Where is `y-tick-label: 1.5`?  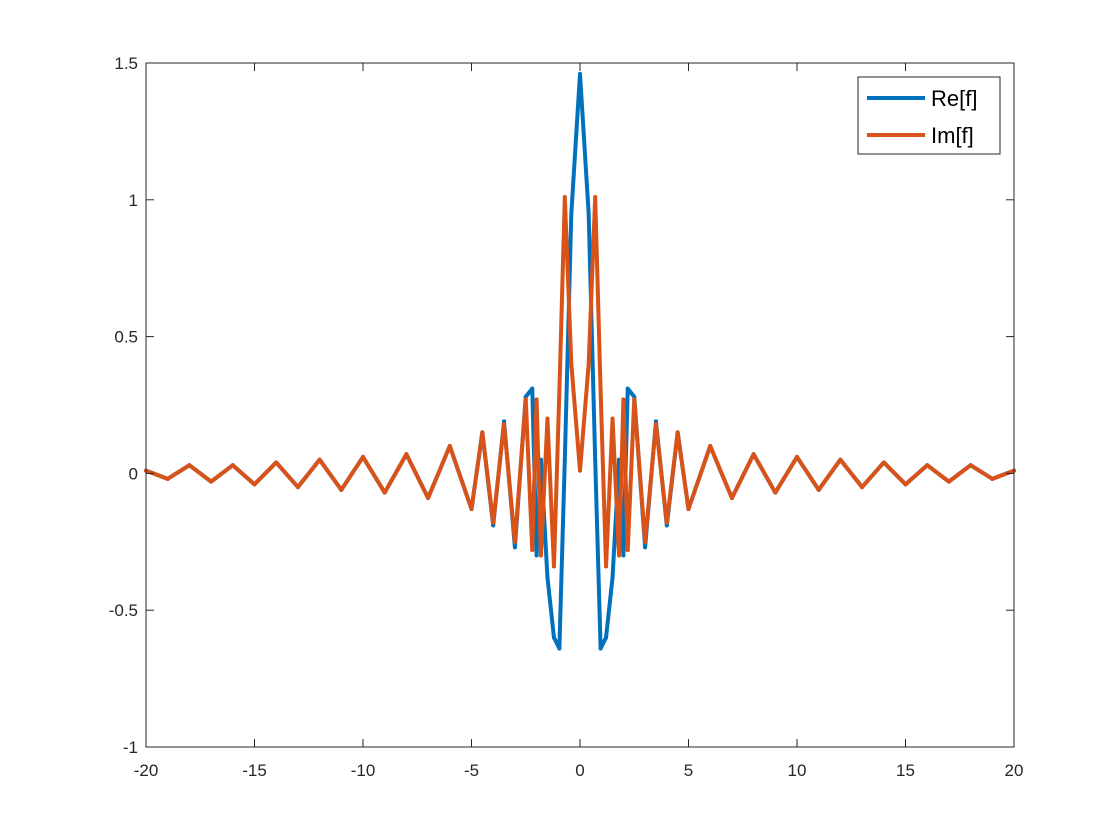 y-tick-label: 1.5 is located at coordinates (126, 63).